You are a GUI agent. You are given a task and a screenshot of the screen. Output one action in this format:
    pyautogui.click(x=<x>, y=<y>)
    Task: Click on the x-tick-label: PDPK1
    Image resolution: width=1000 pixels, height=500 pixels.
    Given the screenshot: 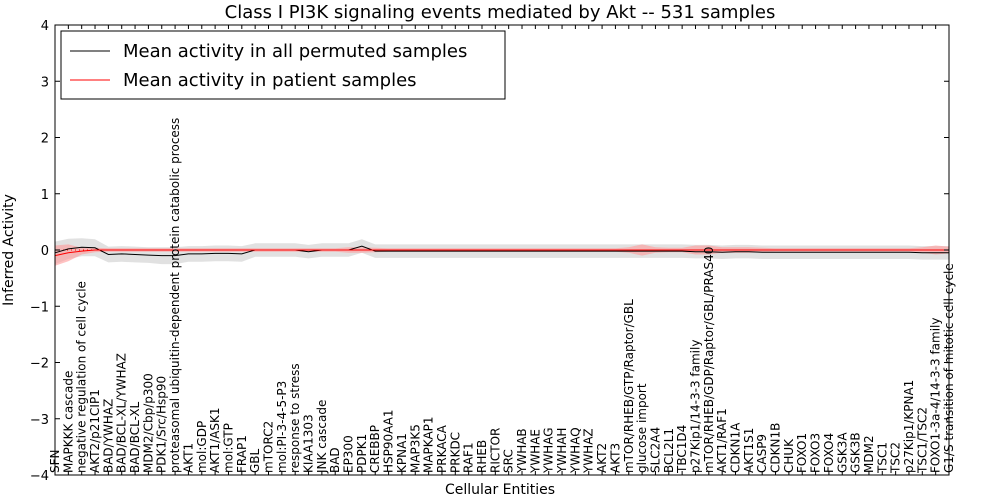 What is the action you would take?
    pyautogui.click(x=362, y=453)
    